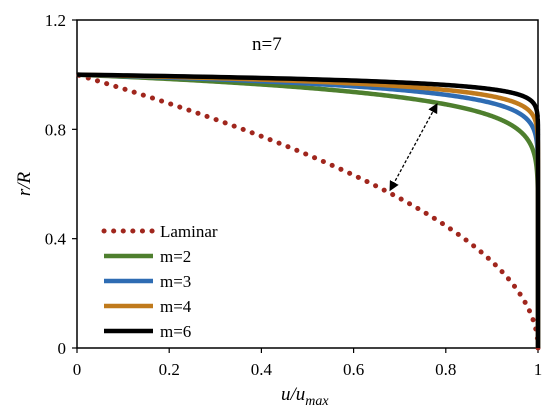  I want to click on x-tick-label: 0.6, so click(353, 369).